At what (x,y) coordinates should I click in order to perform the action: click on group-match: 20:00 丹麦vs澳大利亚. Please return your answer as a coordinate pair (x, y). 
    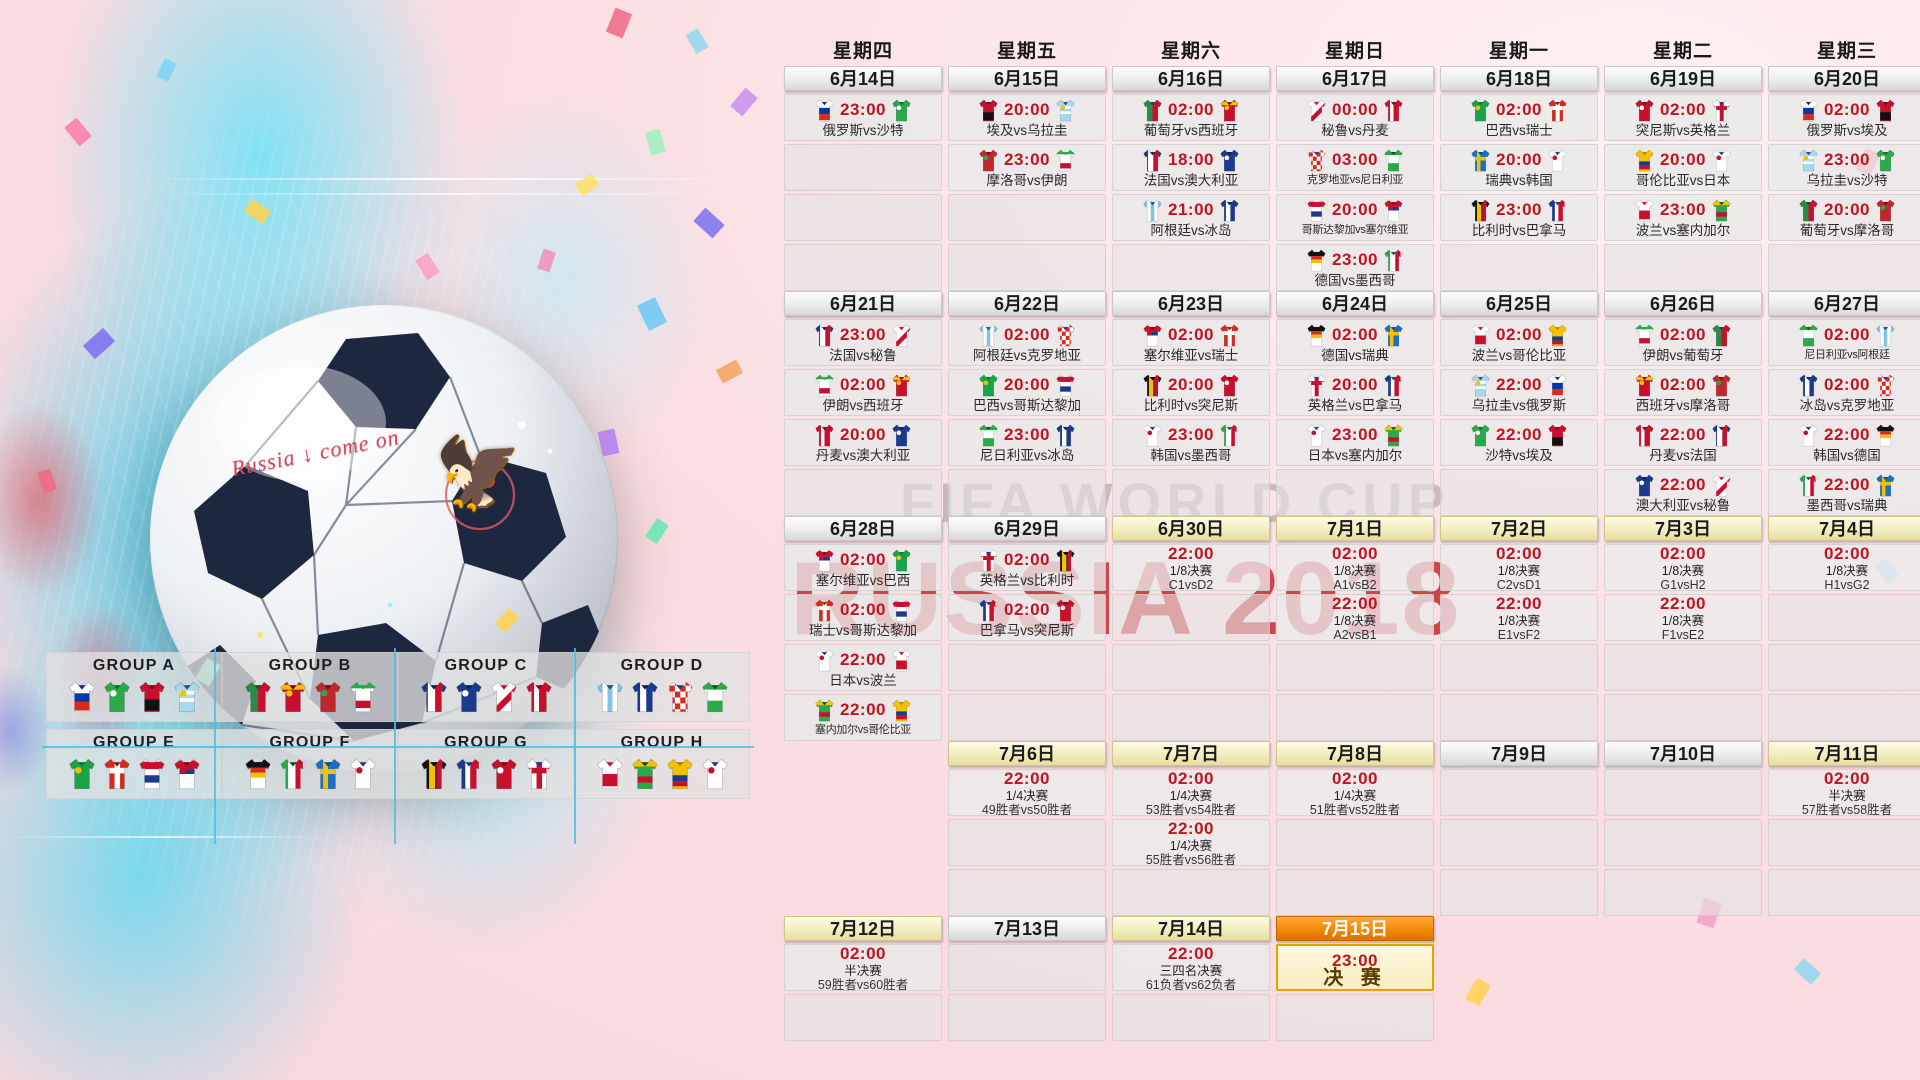
    Looking at the image, I should click on (863, 442).